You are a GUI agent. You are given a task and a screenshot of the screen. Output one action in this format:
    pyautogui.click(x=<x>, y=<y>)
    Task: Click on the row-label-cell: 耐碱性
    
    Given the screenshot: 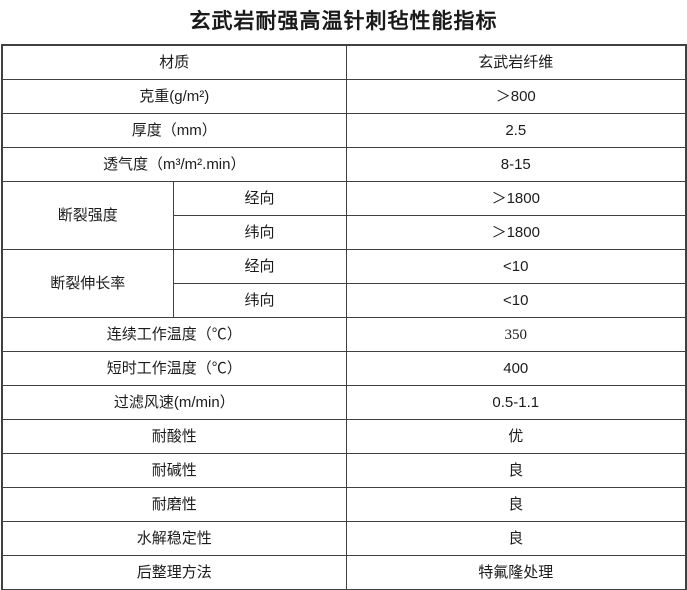 What is the action you would take?
    pyautogui.click(x=174, y=470)
    